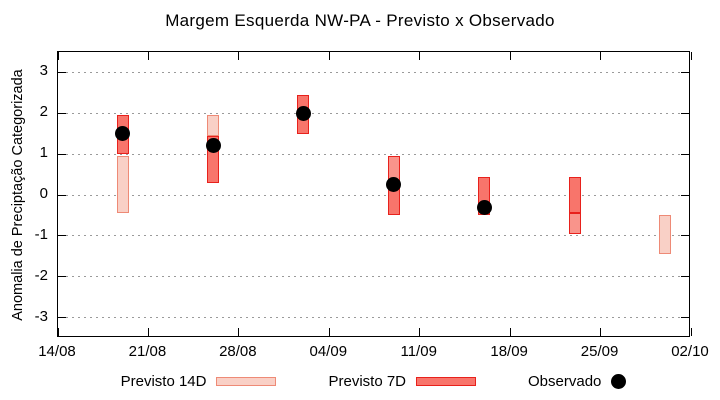  Describe the element at coordinates (619, 381) in the screenshot. I see `legend-observed-dot-icon` at that location.